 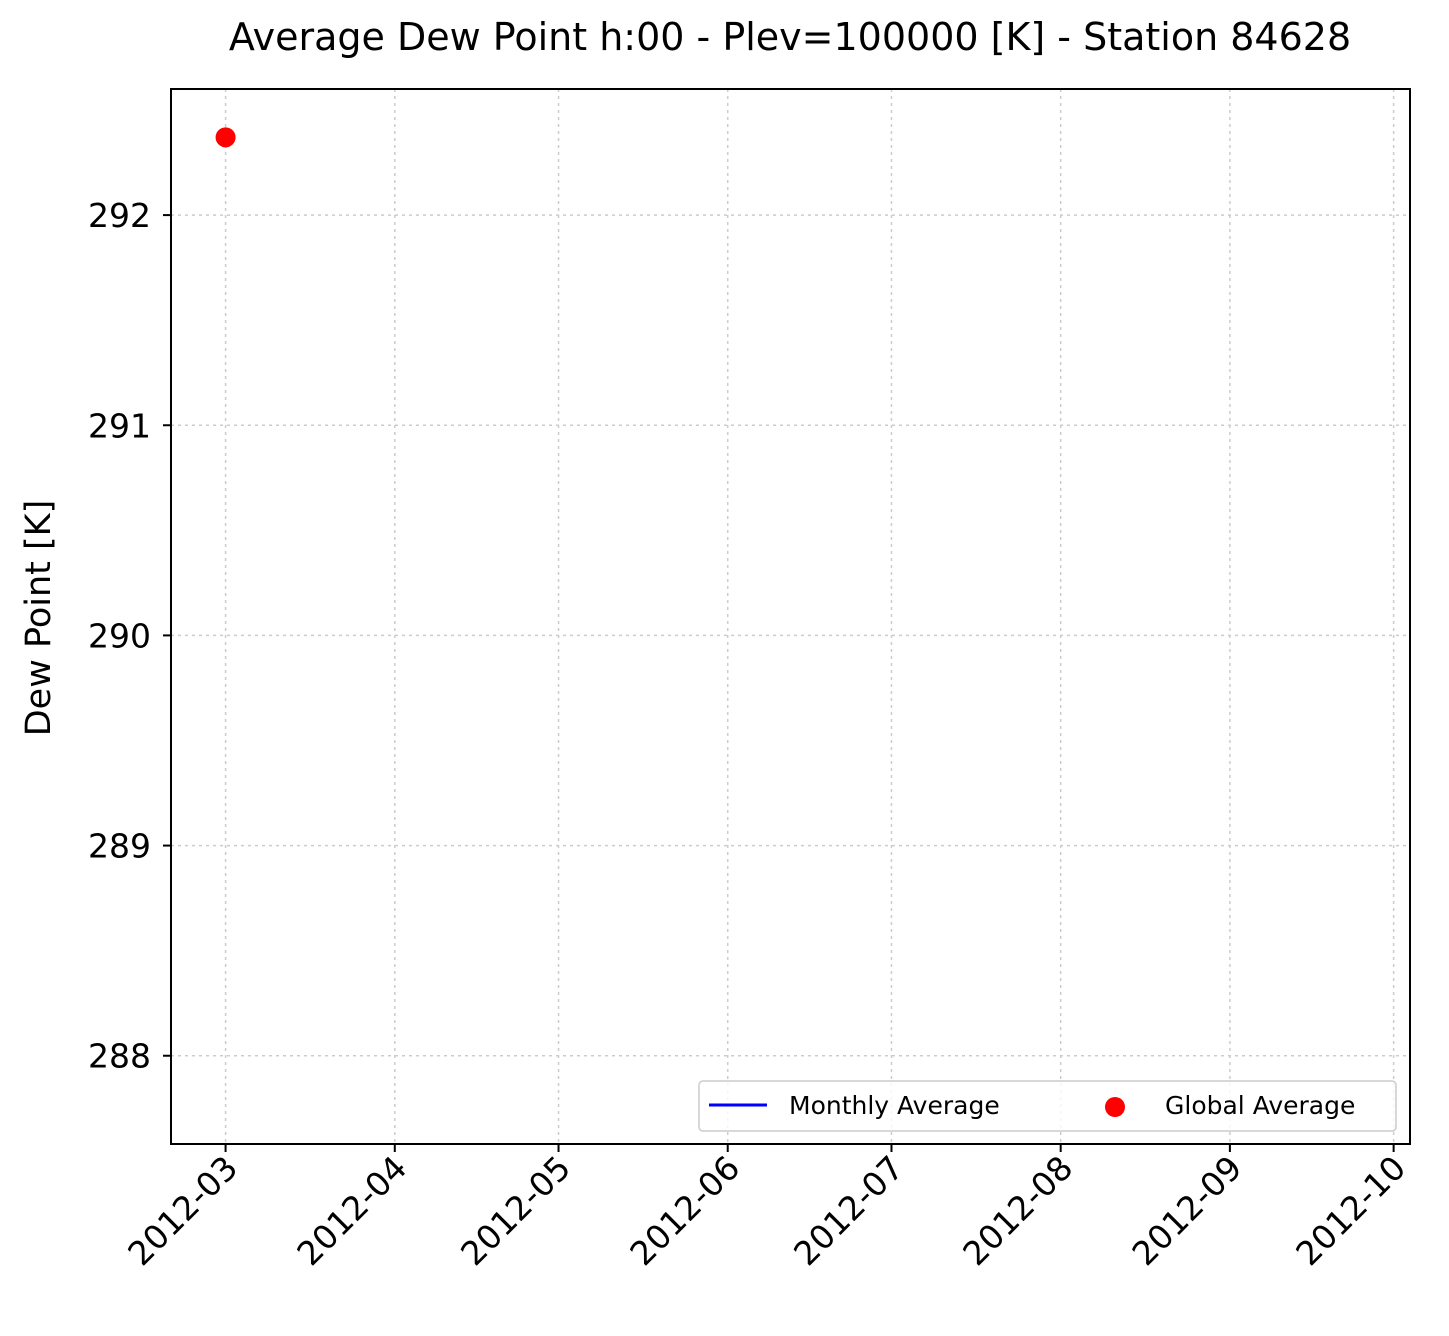 I want to click on legend-global-average-label: Global Average, so click(x=1260, y=1105).